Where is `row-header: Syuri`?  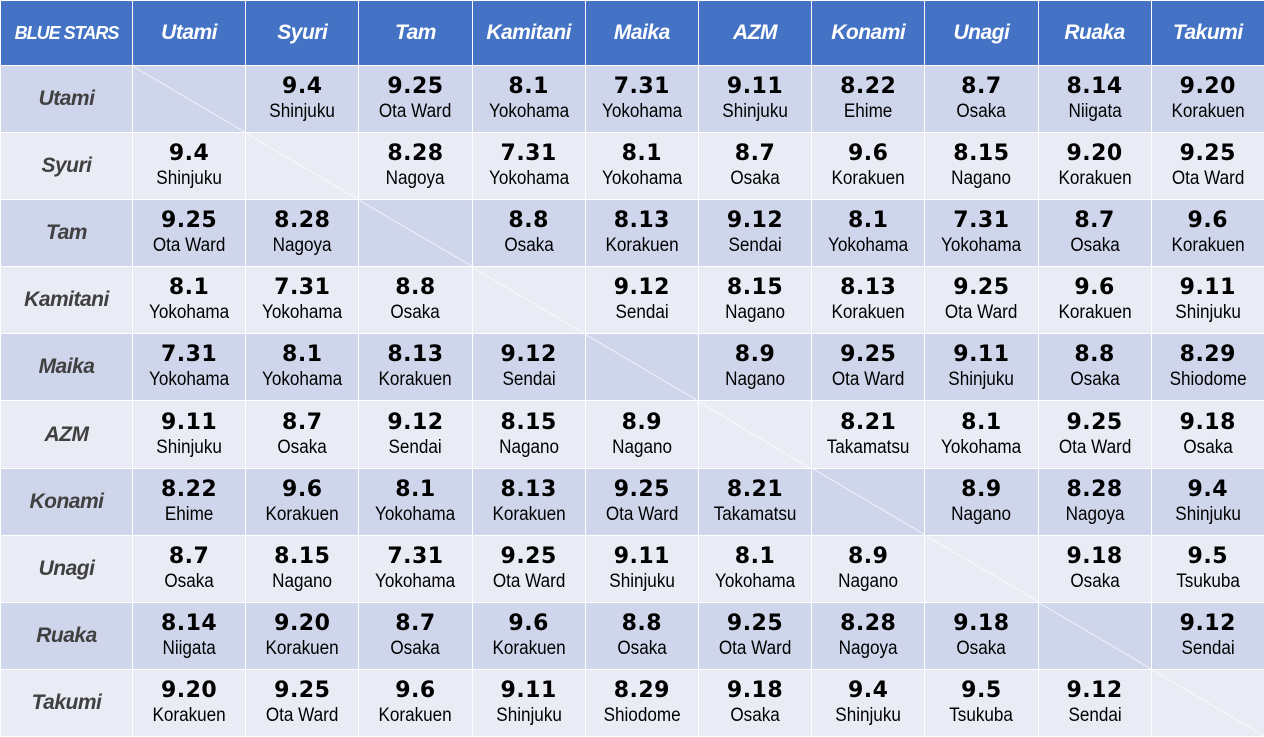 row-header: Syuri is located at coordinates (66, 166).